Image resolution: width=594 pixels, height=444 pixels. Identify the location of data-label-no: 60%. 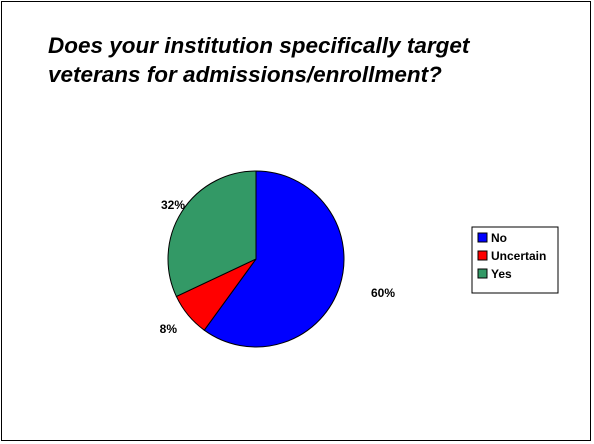
(383, 293).